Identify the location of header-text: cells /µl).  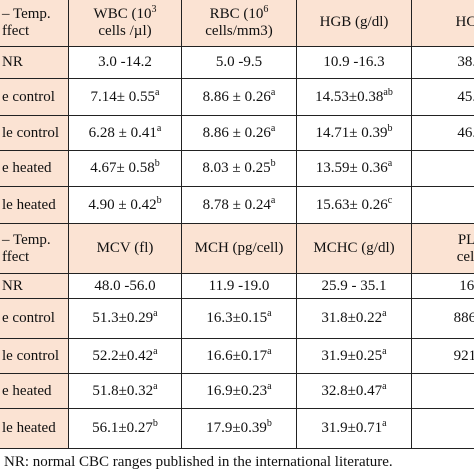
(125, 30).